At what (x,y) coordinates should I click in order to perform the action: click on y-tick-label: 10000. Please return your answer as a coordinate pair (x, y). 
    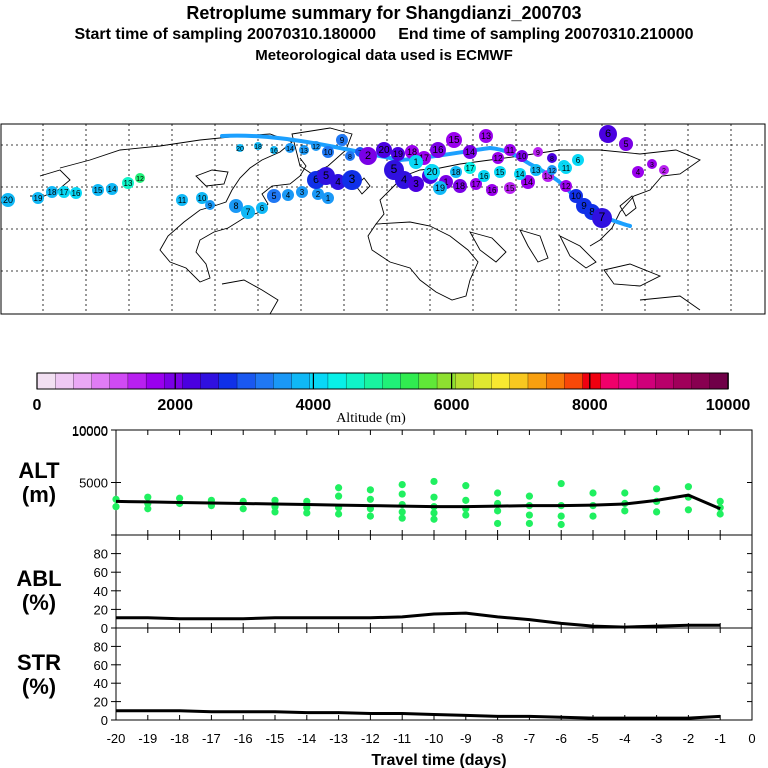
    Looking at the image, I should click on (90, 431).